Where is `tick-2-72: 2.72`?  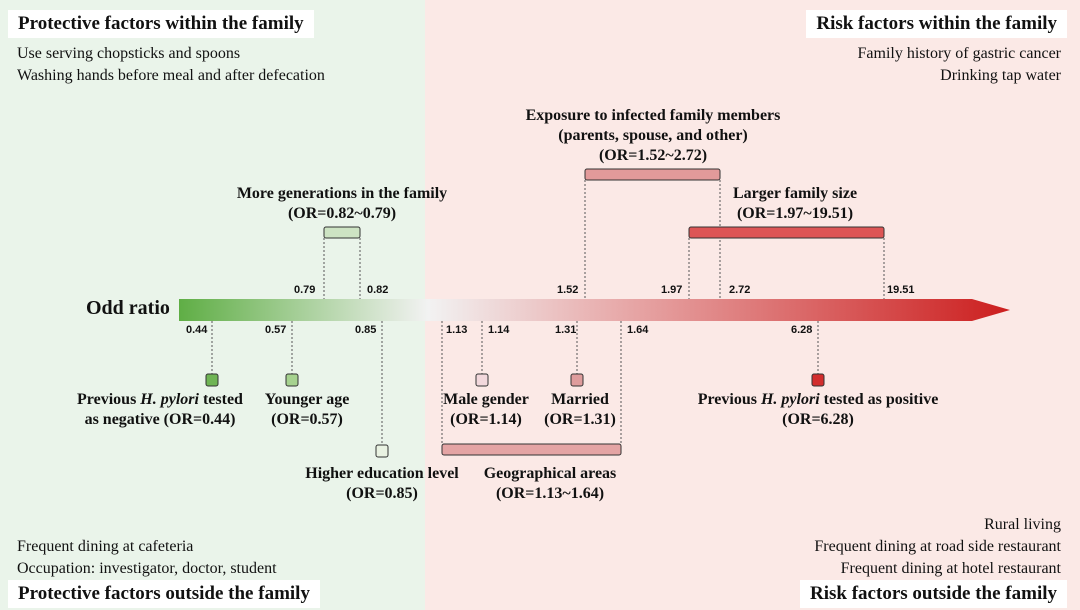 tick-2-72: 2.72 is located at coordinates (740, 290).